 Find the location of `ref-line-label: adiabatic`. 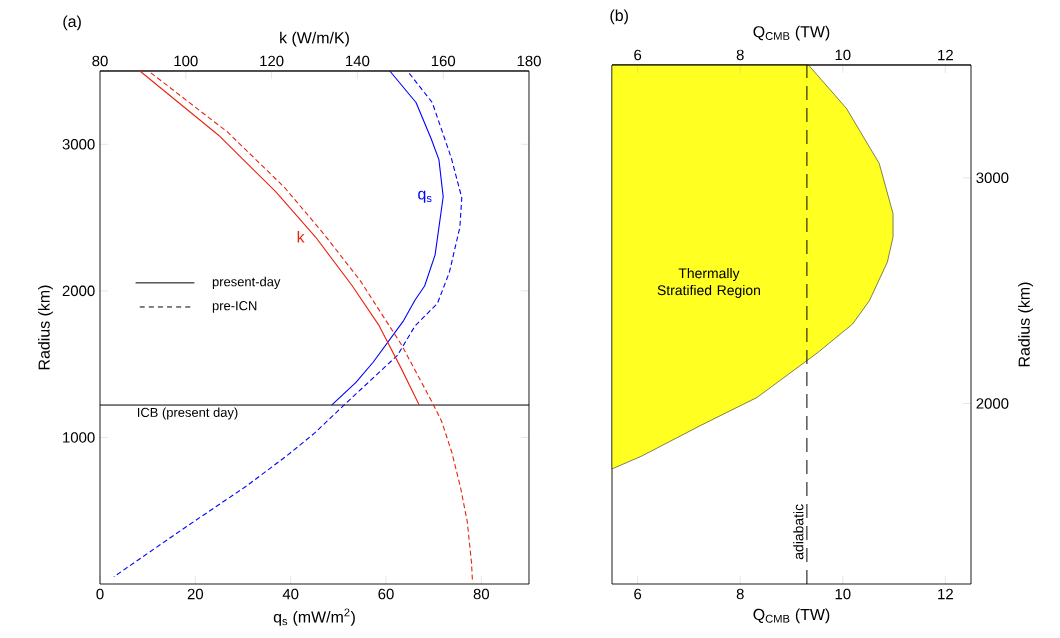

ref-line-label: adiabatic is located at coordinates (798, 532).